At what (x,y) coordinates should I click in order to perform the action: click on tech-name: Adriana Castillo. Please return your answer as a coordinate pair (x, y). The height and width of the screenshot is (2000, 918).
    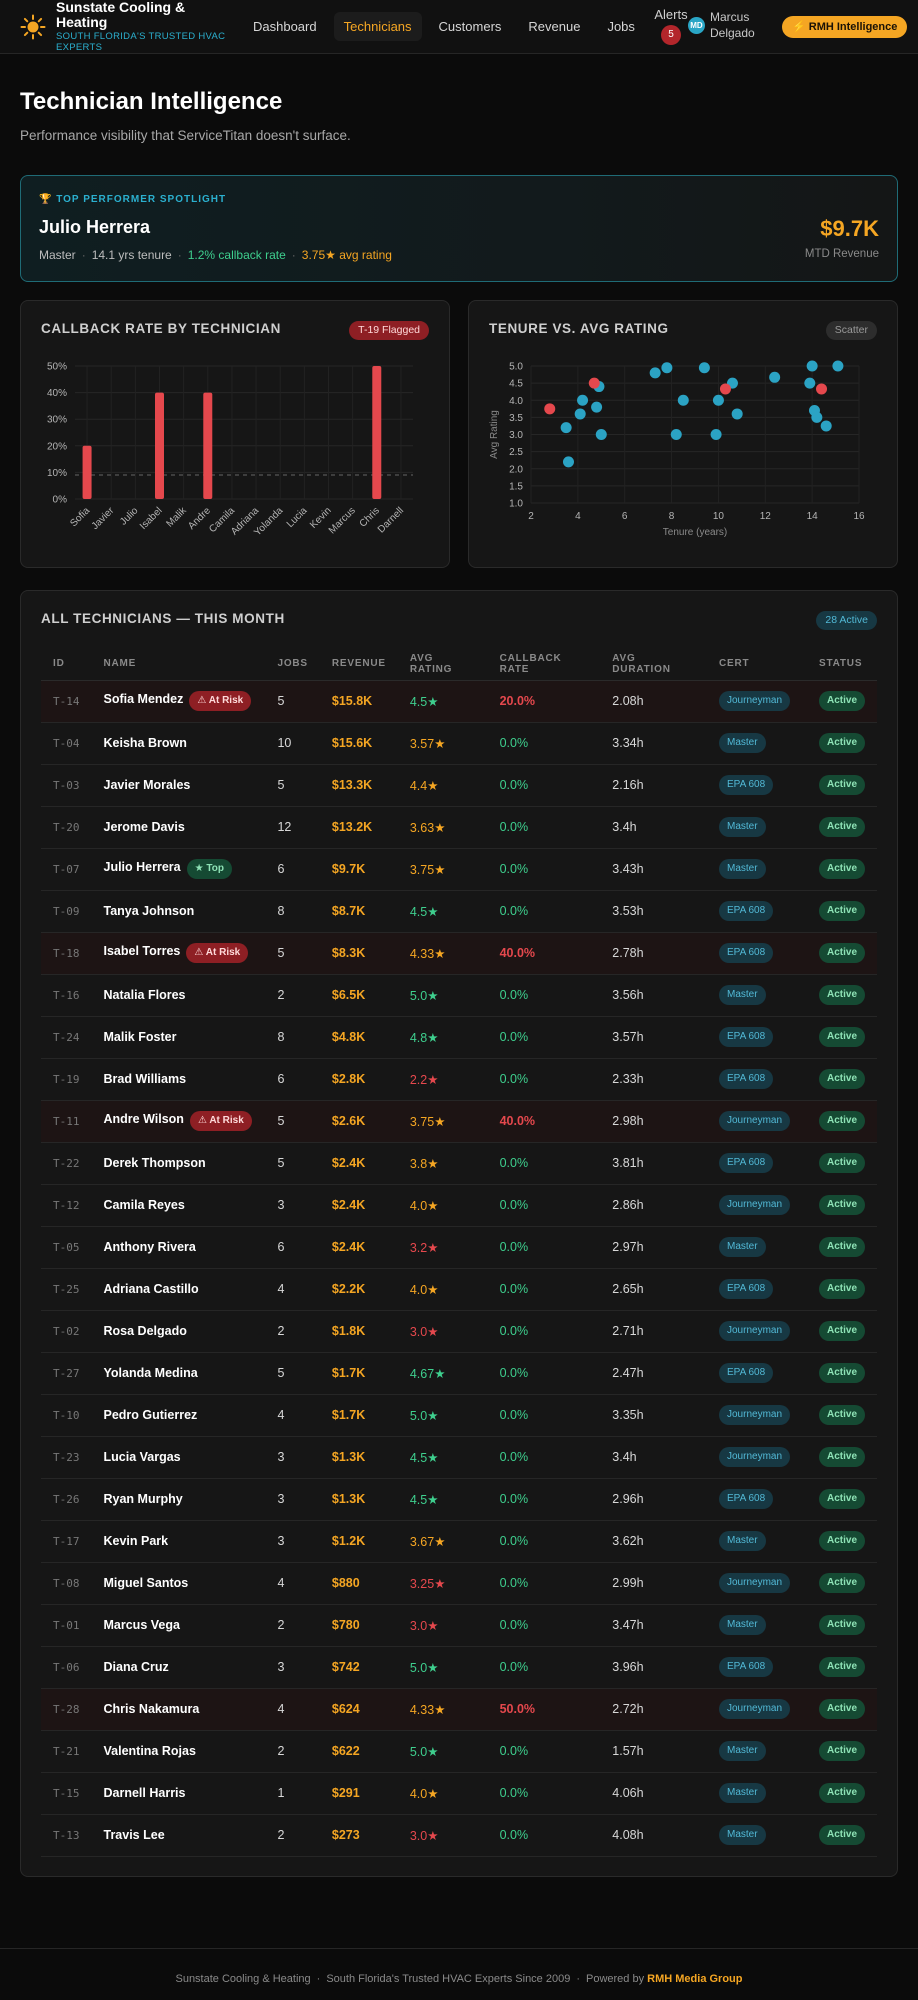
    Looking at the image, I should click on (151, 1289).